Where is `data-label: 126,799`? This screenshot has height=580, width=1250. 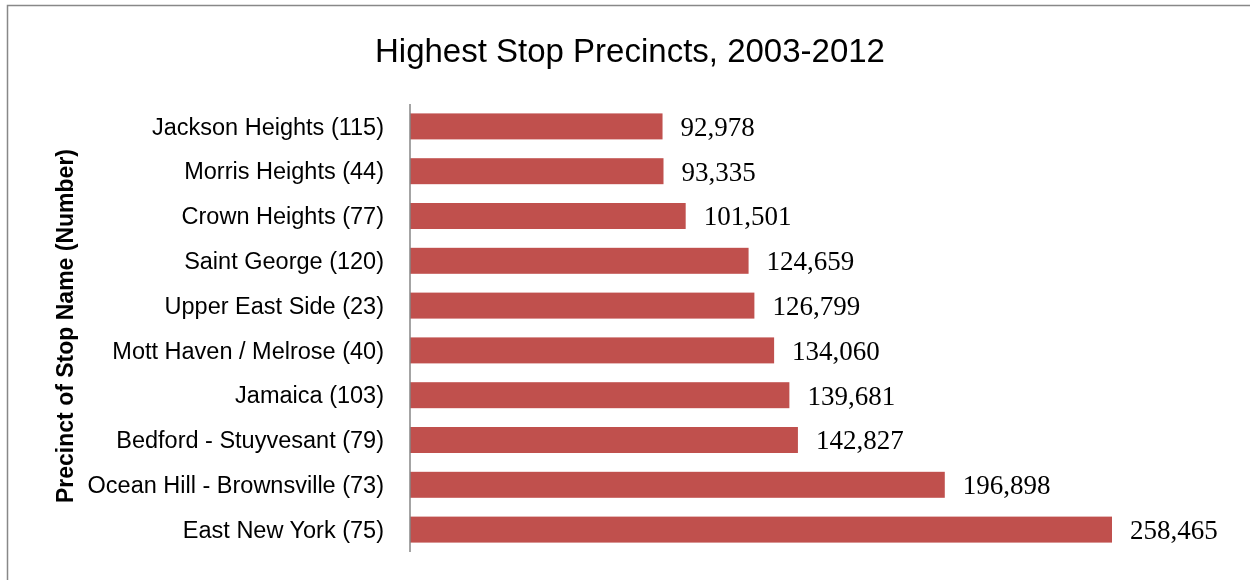
data-label: 126,799 is located at coordinates (816, 306).